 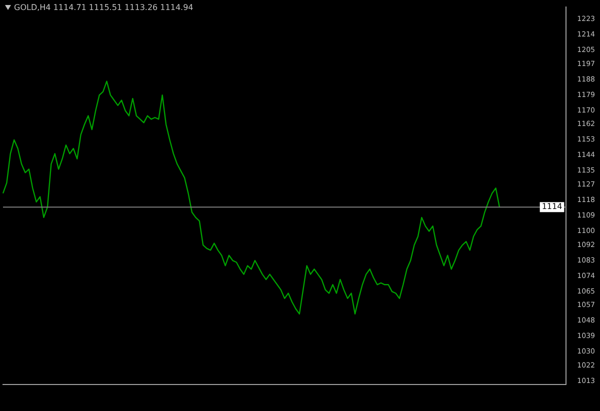 What do you see at coordinates (104, 7) in the screenshot?
I see `chart-title: GOLD,H4 1114.71 1115.51 1113.26 1114.94` at bounding box center [104, 7].